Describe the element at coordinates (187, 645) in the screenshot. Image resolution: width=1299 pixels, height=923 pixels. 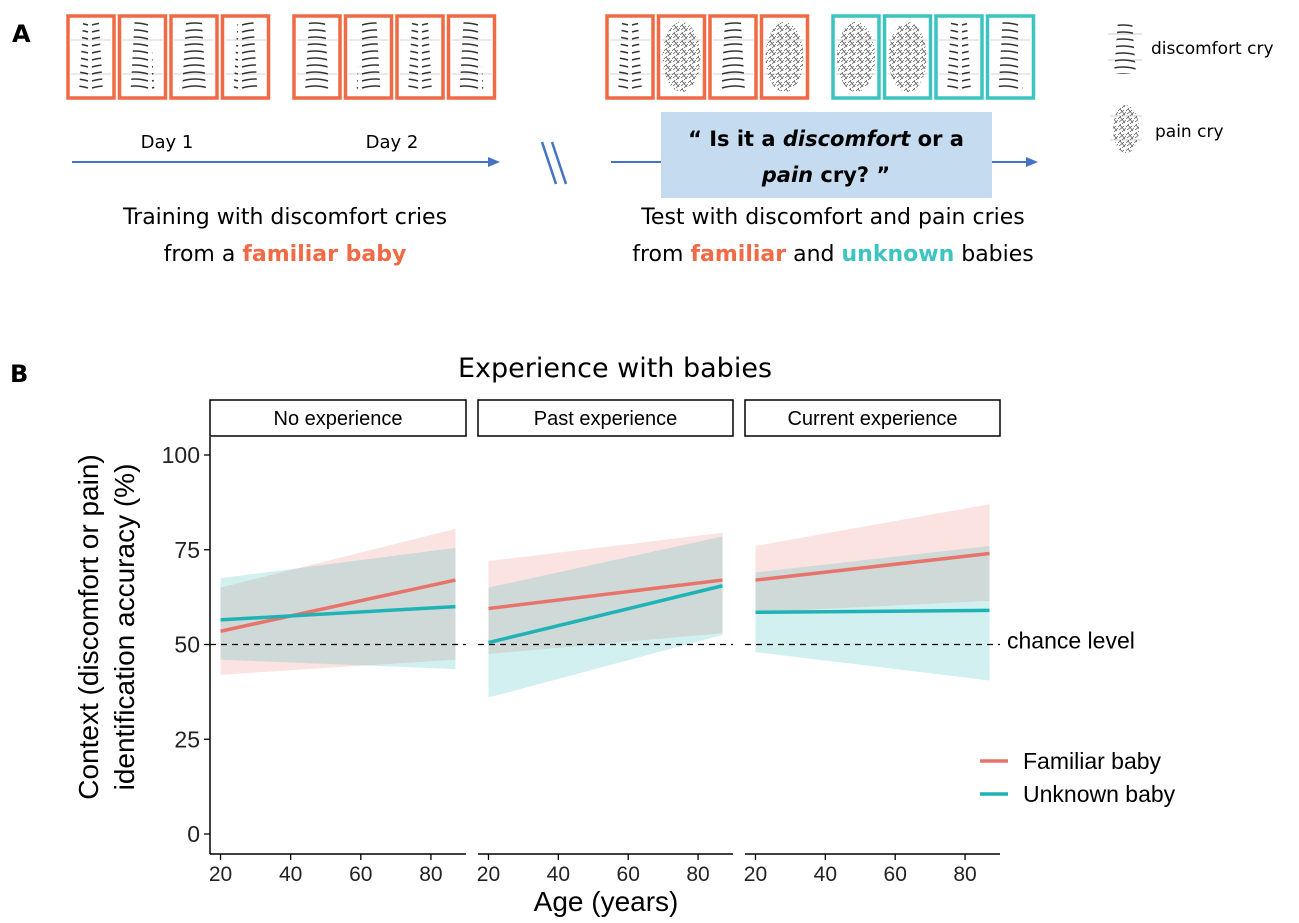
I see `y-tick-label: 50` at that location.